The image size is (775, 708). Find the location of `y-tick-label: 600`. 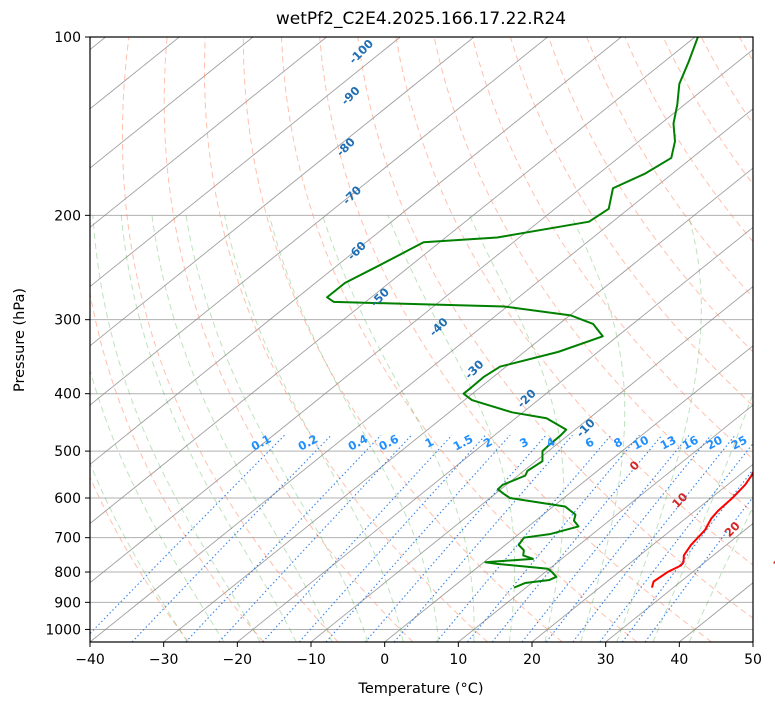

y-tick-label: 600 is located at coordinates (67, 499).